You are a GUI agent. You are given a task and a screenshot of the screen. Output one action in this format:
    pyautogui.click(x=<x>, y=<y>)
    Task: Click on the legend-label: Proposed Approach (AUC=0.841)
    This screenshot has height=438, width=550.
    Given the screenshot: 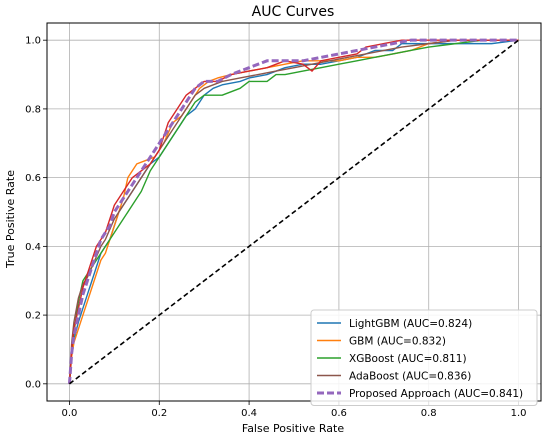 What is the action you would take?
    pyautogui.click(x=436, y=394)
    